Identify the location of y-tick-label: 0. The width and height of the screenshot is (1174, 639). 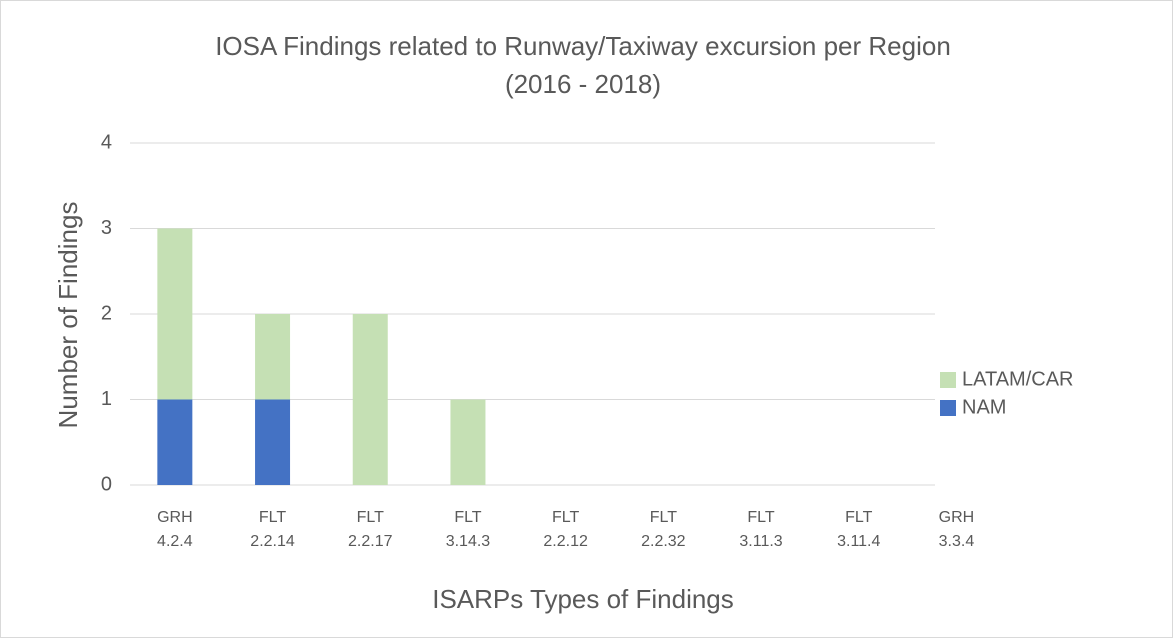
(106, 484).